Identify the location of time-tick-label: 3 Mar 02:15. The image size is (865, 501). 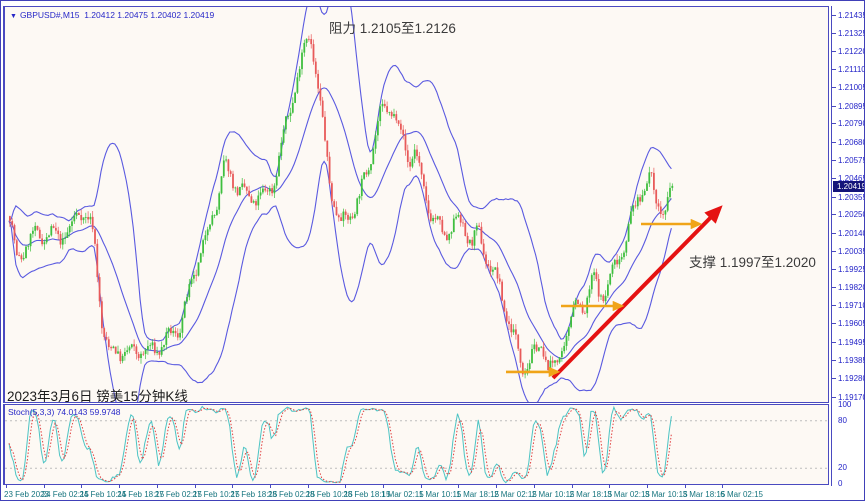
(628, 494).